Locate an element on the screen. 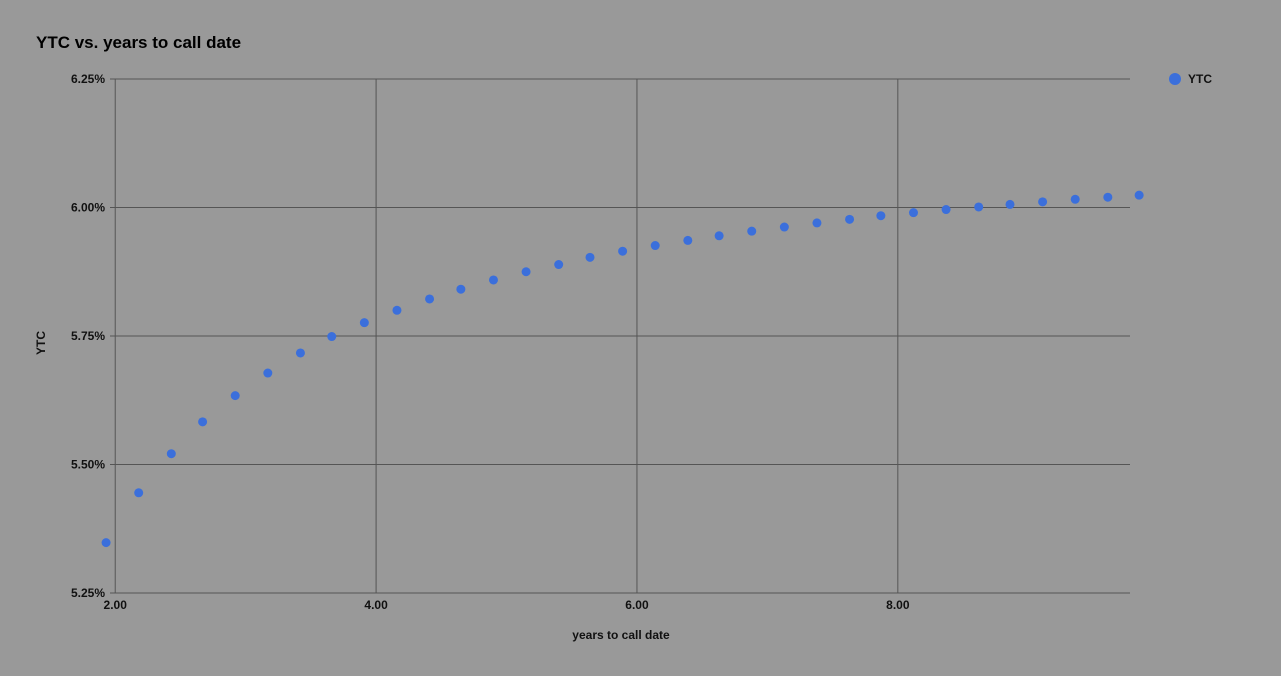 The width and height of the screenshot is (1281, 676). legend-marker is located at coordinates (1175, 79).